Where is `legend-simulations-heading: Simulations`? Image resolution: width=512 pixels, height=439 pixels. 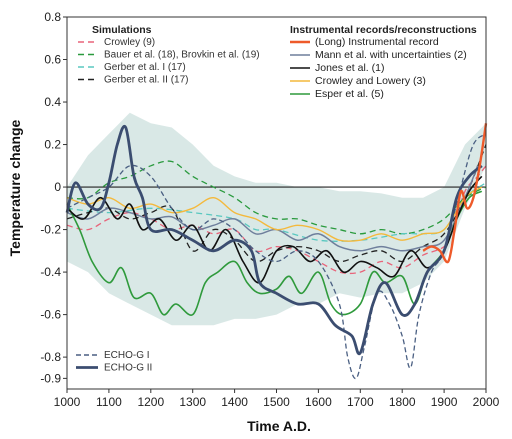 legend-simulations-heading: Simulations is located at coordinates (122, 30).